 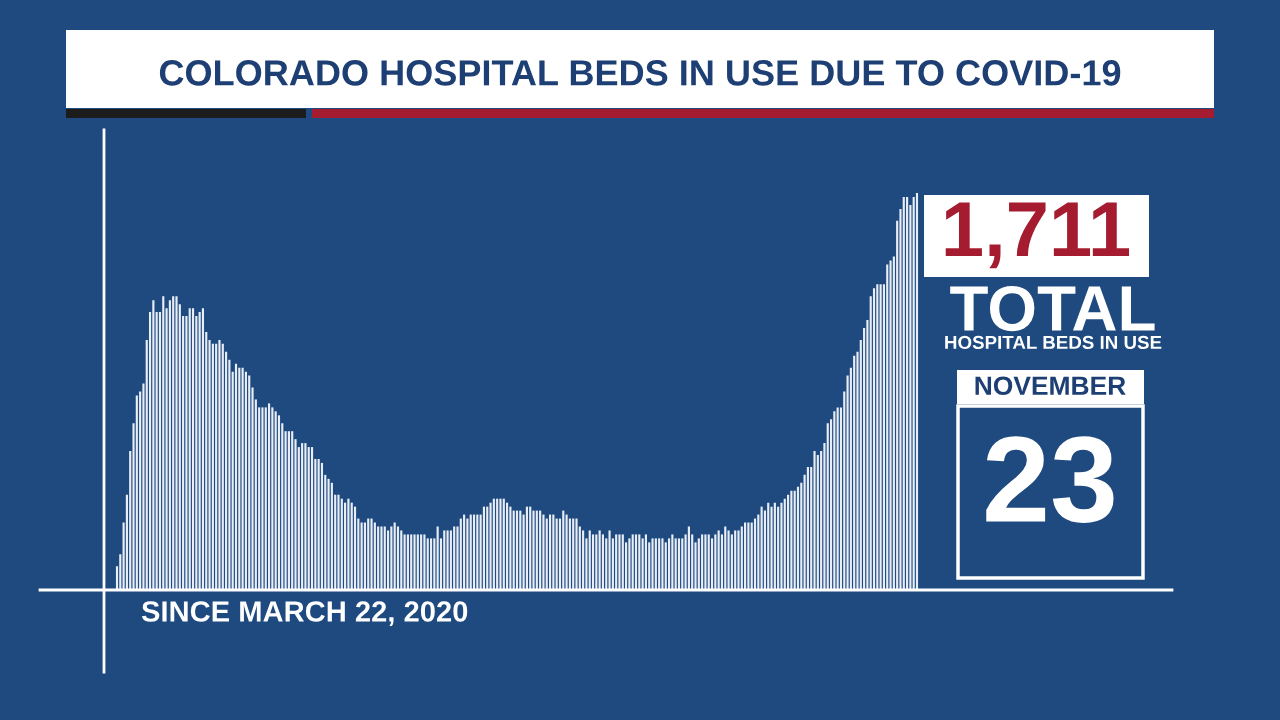 What do you see at coordinates (1050, 479) in the screenshot?
I see `text: 23` at bounding box center [1050, 479].